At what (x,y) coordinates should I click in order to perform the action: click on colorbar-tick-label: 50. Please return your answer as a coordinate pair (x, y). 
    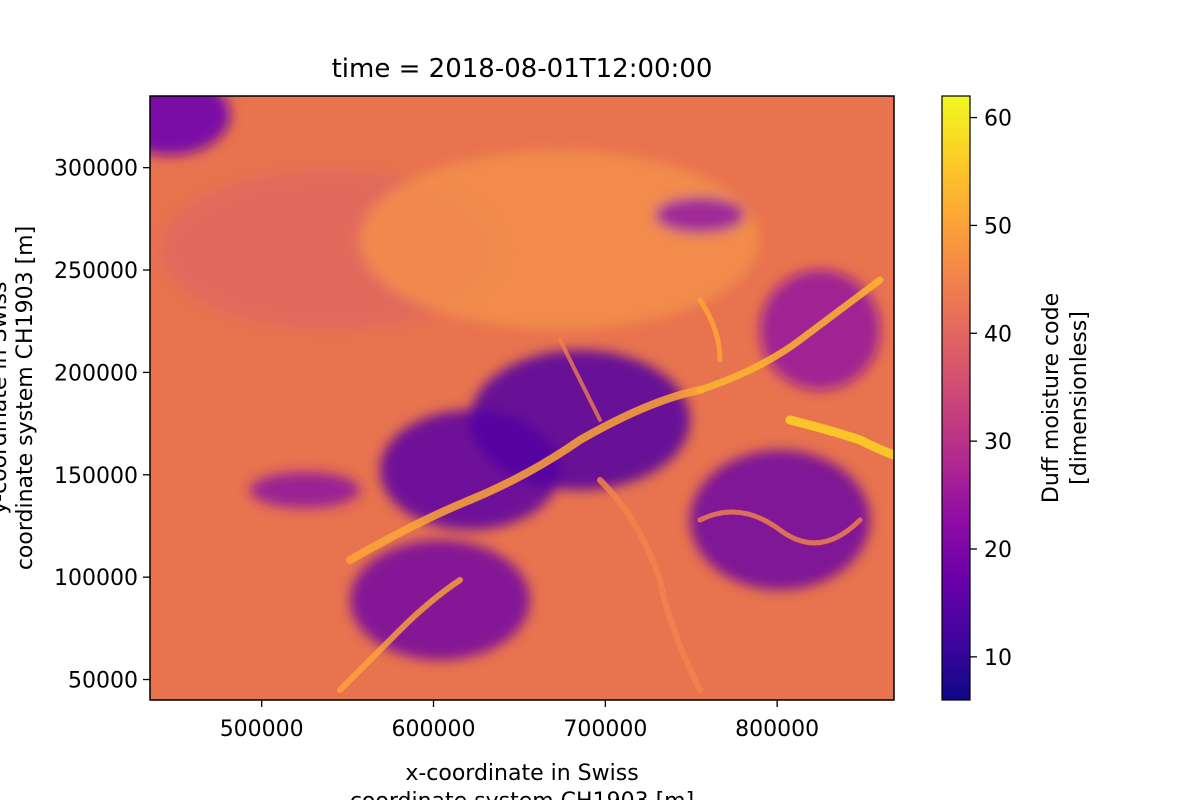
    Looking at the image, I should click on (998, 226).